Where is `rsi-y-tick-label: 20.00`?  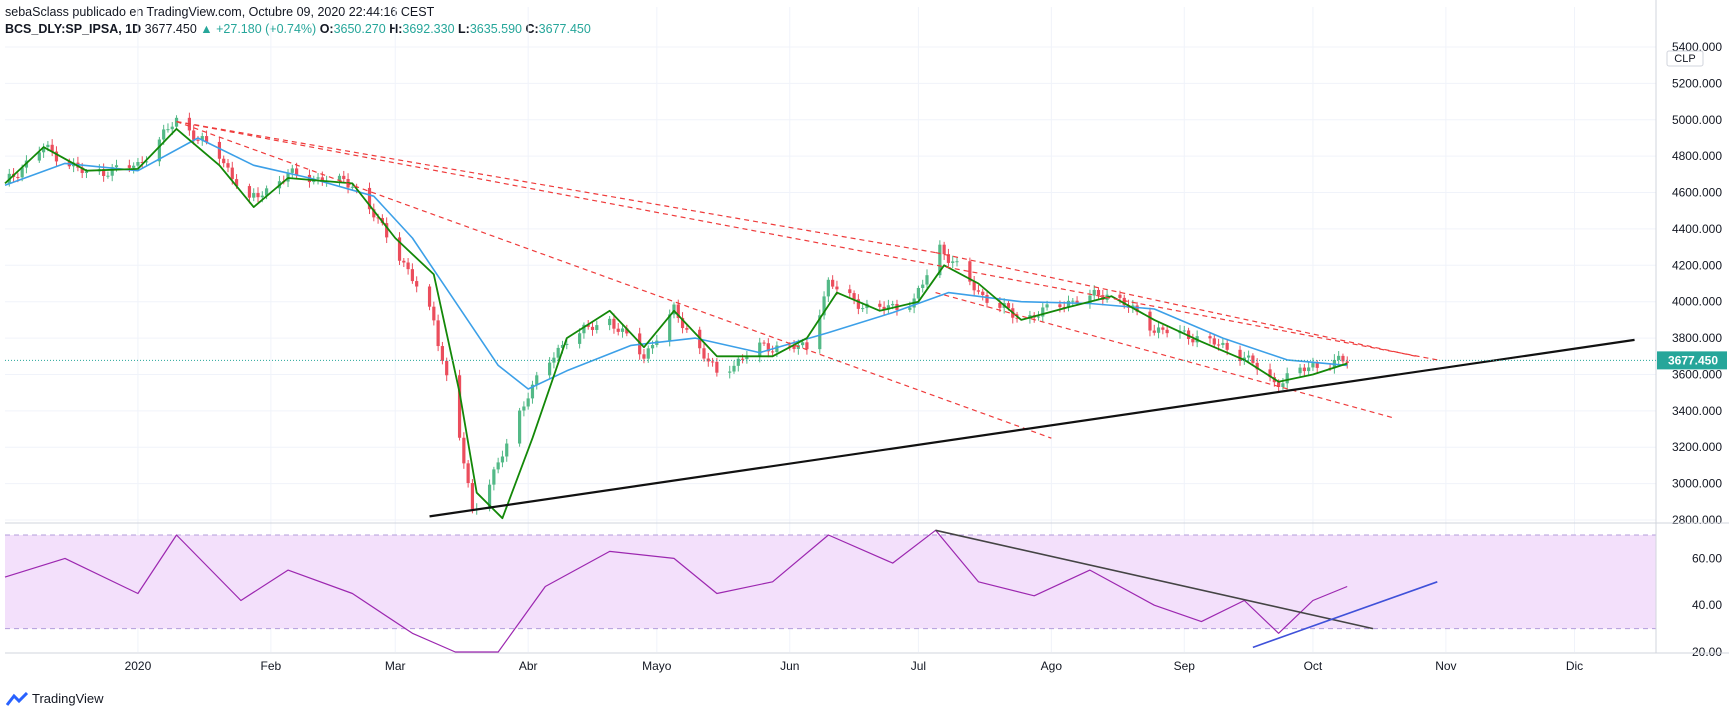 rsi-y-tick-label: 20.00 is located at coordinates (1707, 652).